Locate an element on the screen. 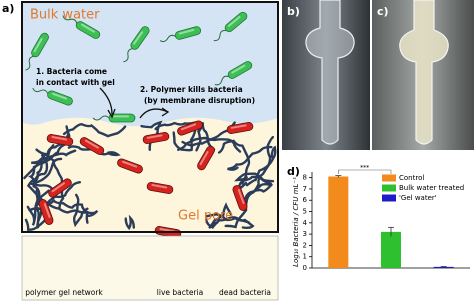  panel-label: a) is located at coordinates (8, 8).